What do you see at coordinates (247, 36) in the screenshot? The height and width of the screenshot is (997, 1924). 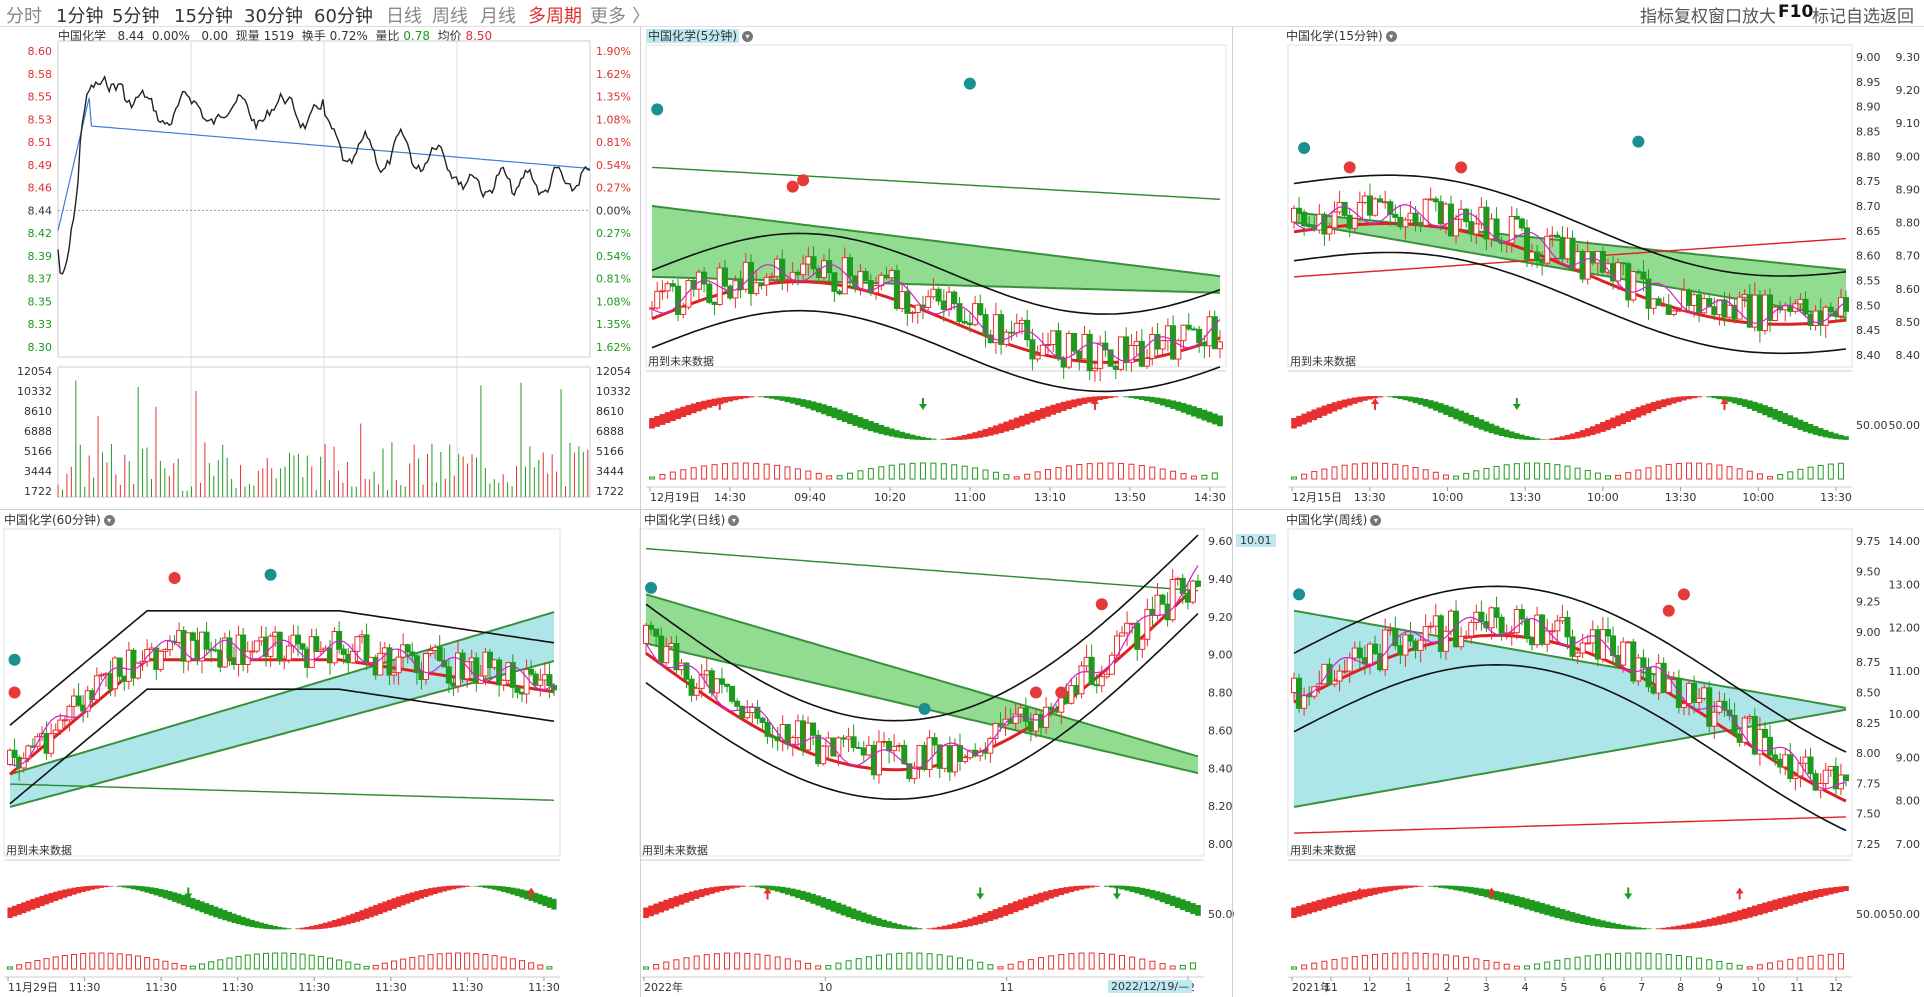 I see `vol-label: 现量` at bounding box center [247, 36].